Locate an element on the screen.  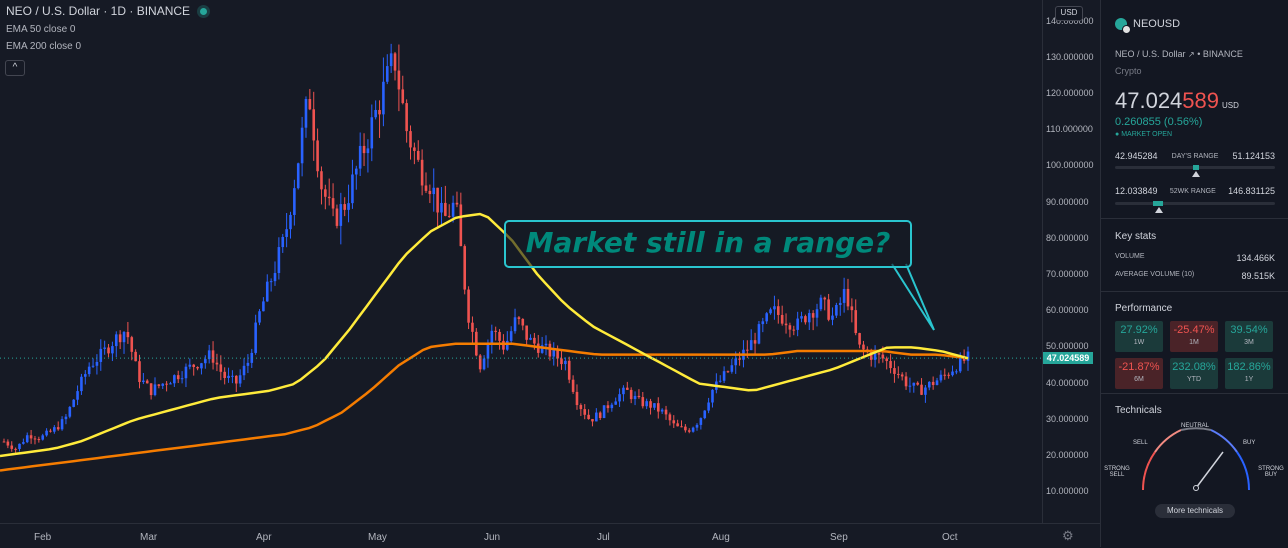
performance-period: YTD is located at coordinates (1194, 379).